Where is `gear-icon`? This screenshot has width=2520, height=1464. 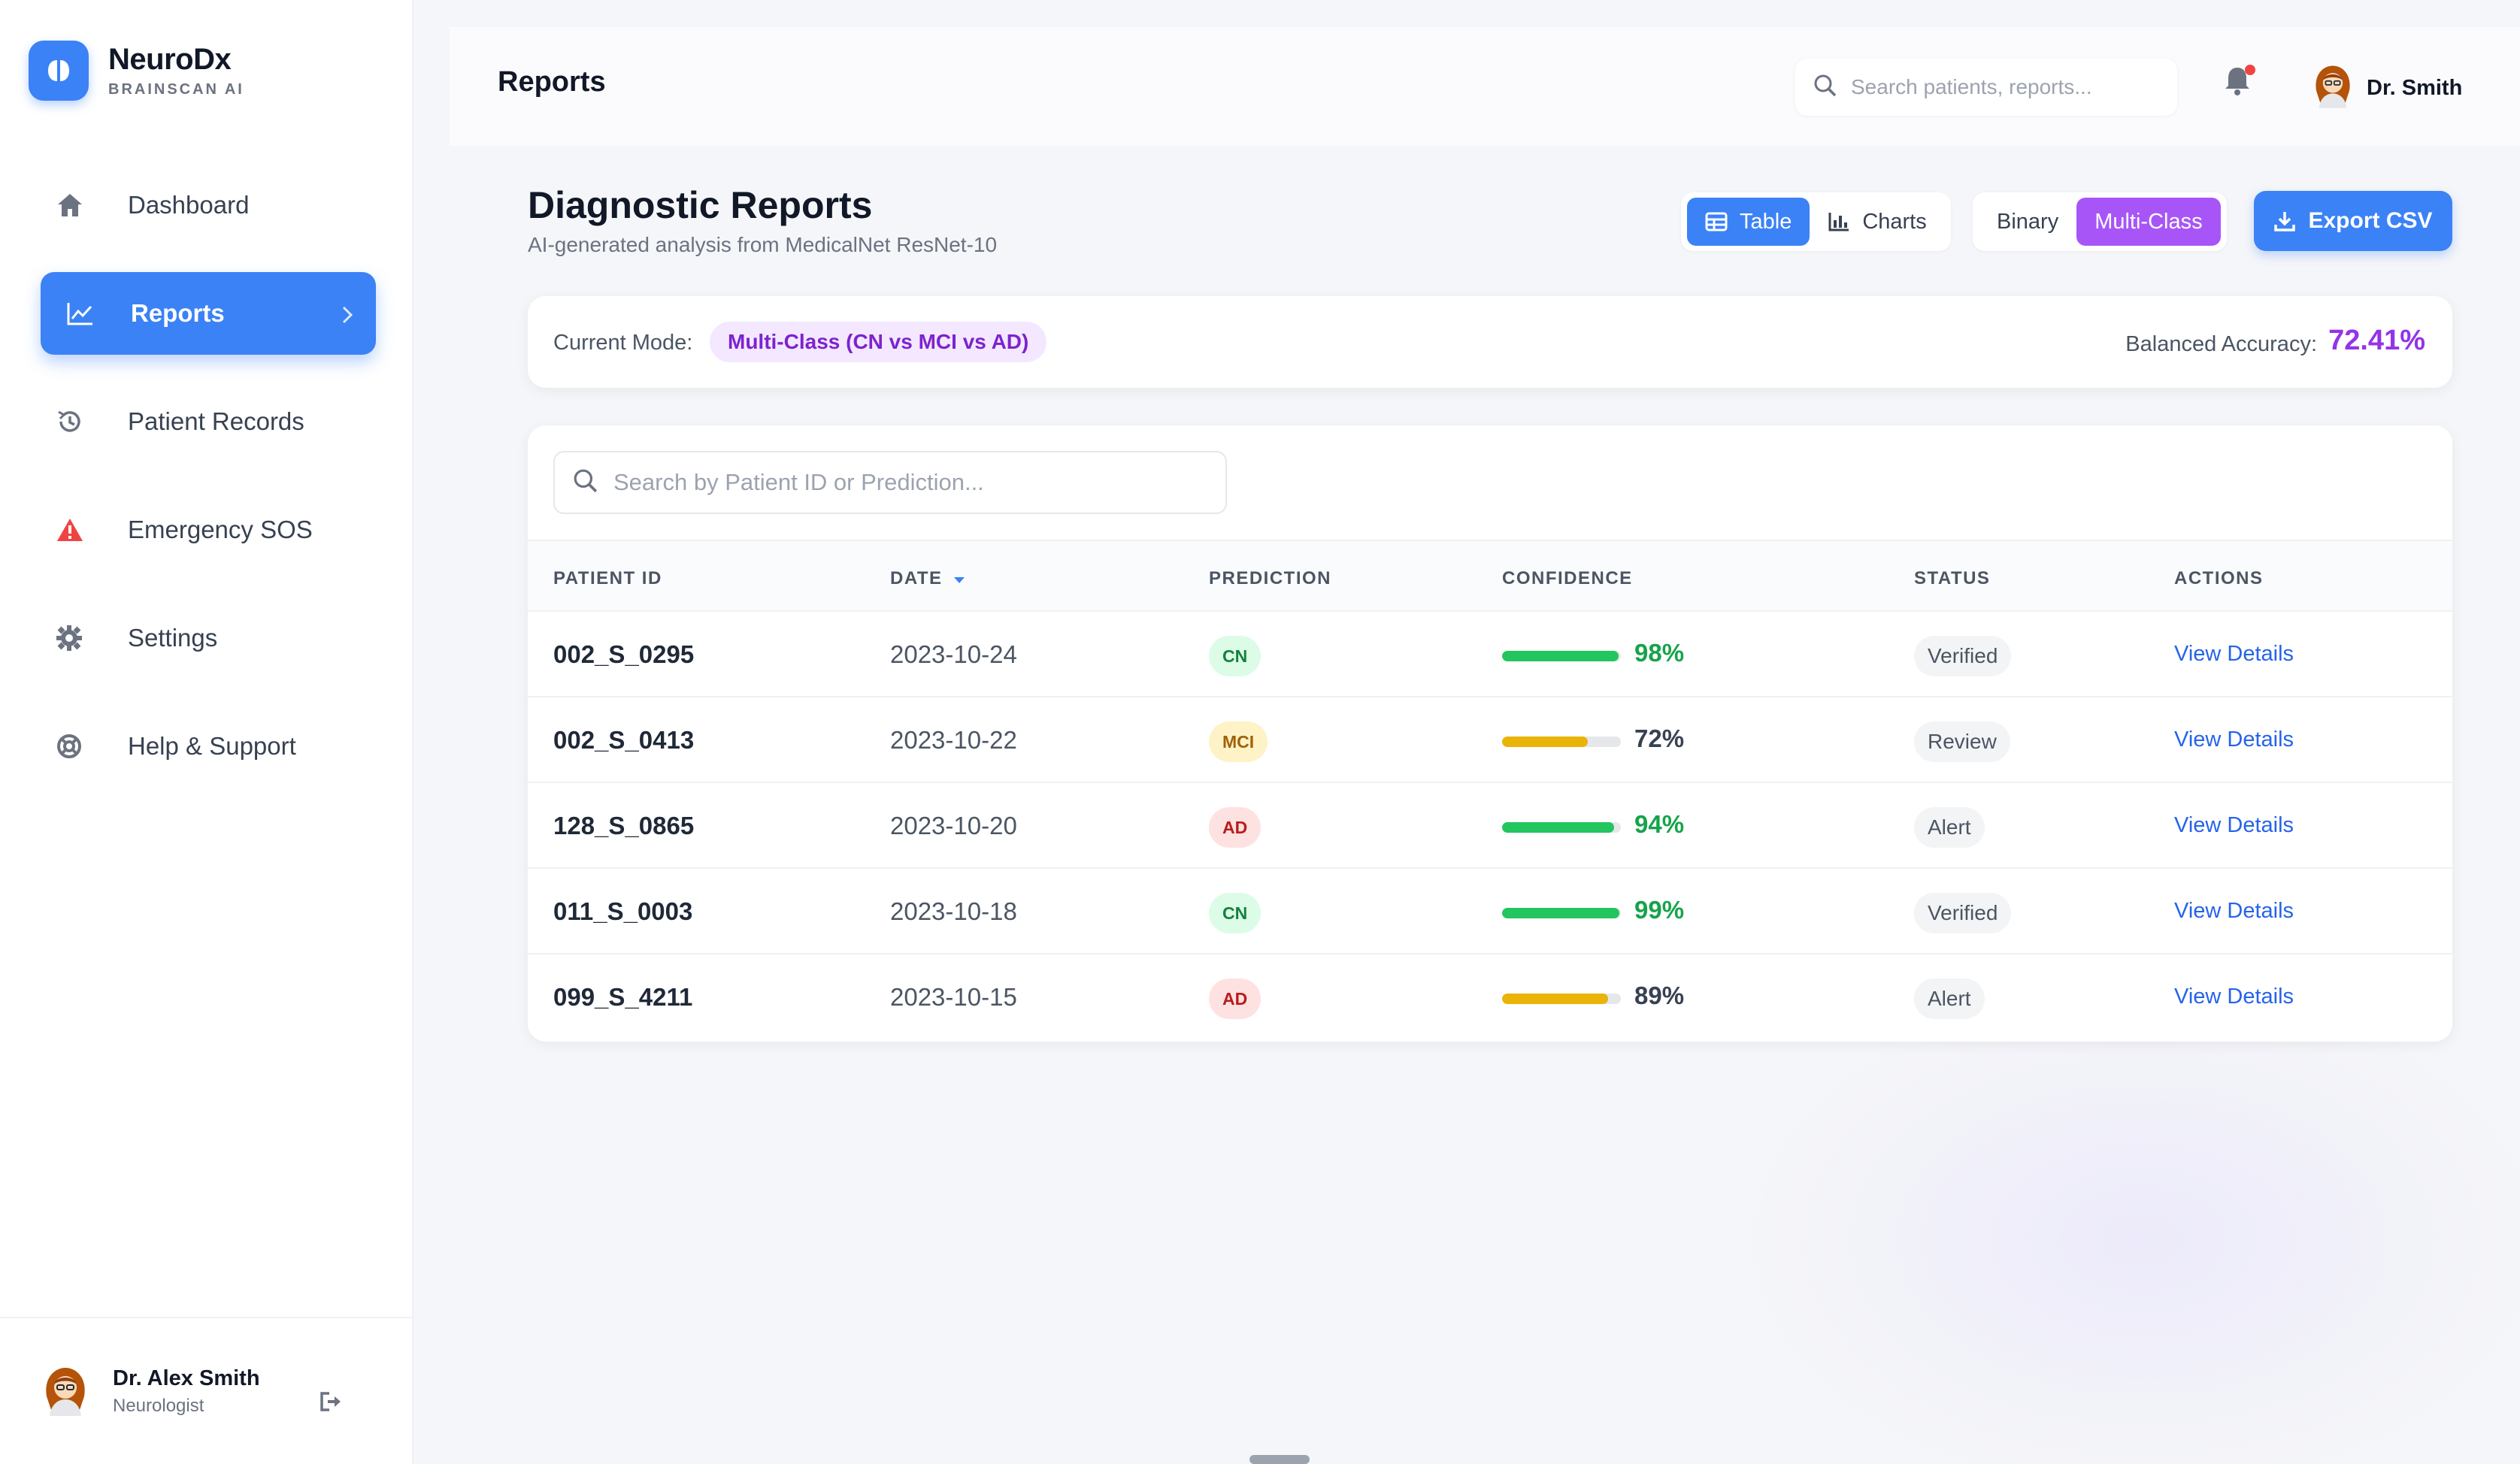
gear-icon is located at coordinates (74, 638).